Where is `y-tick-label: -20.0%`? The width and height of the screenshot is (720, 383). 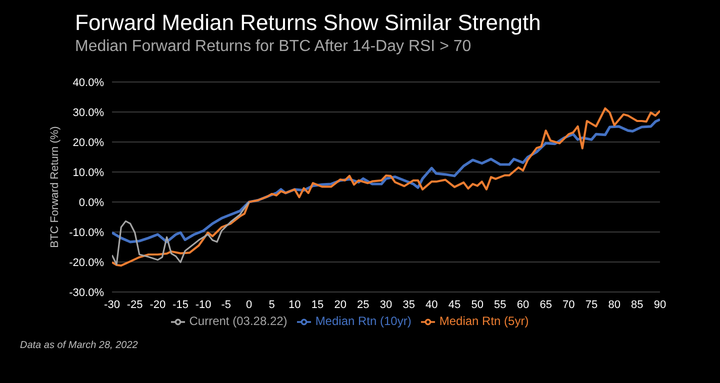
y-tick-label: -20.0% is located at coordinates (86, 262).